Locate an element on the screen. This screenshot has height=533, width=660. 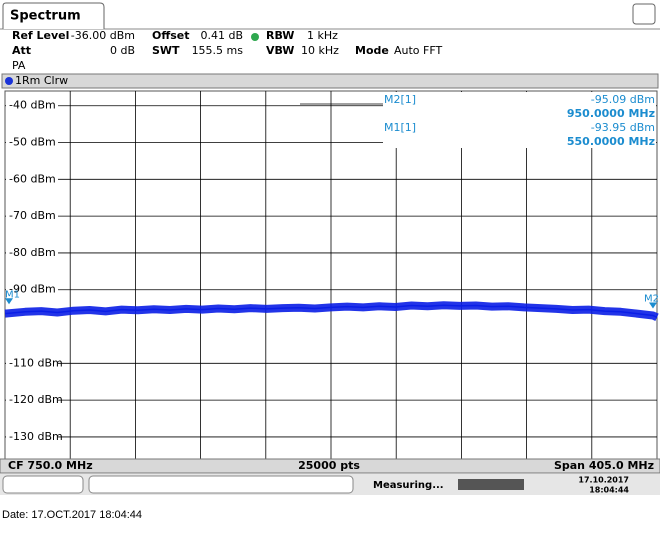
footer-bar is located at coordinates (330, 466).